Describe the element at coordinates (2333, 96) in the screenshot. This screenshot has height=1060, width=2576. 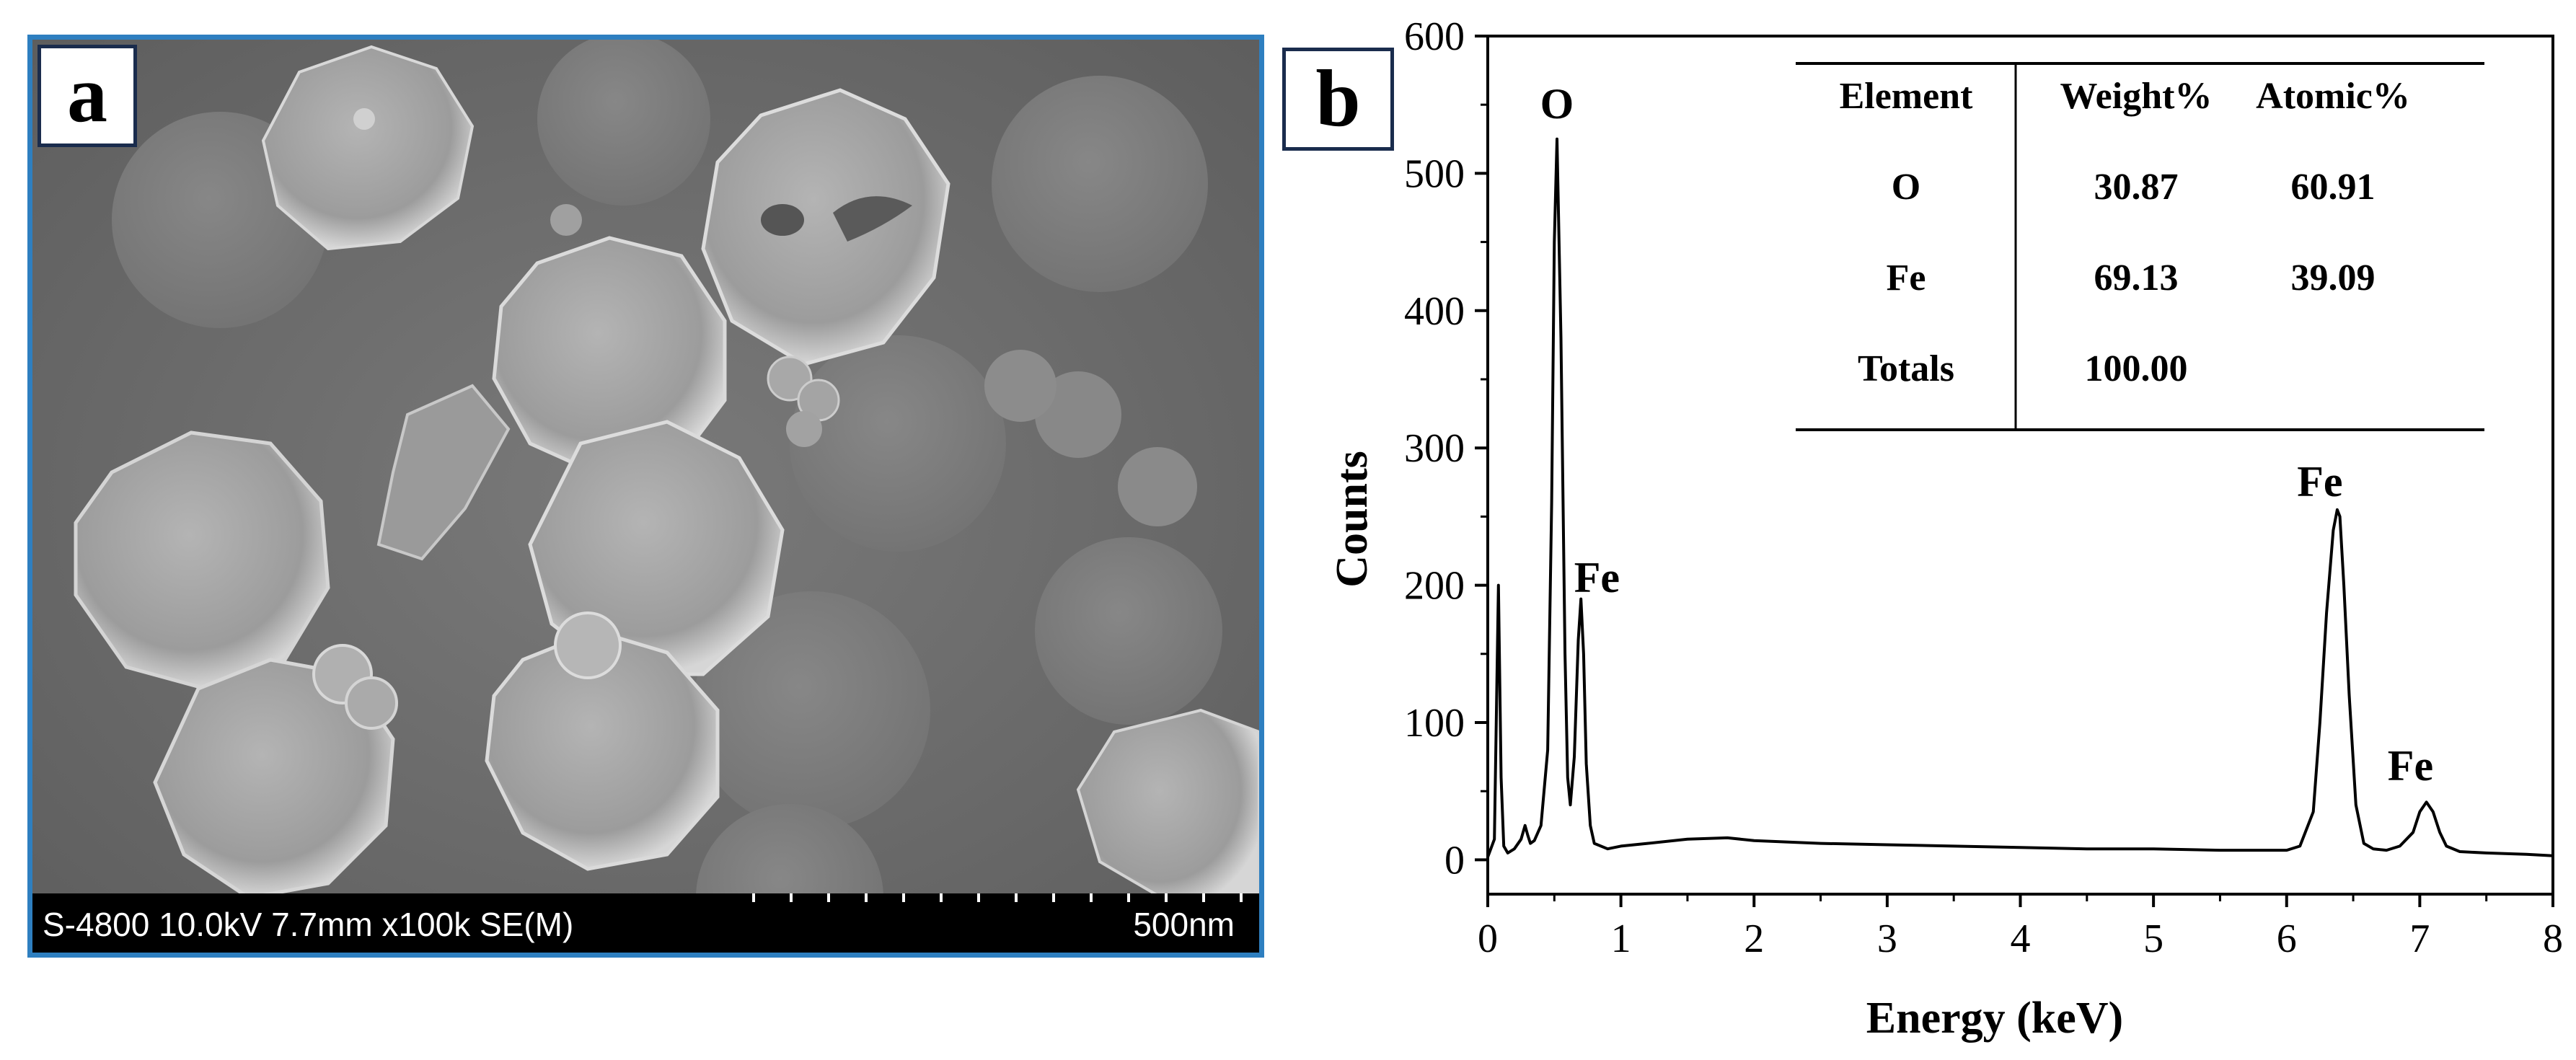
I see `table-header-cell: Atomic%` at that location.